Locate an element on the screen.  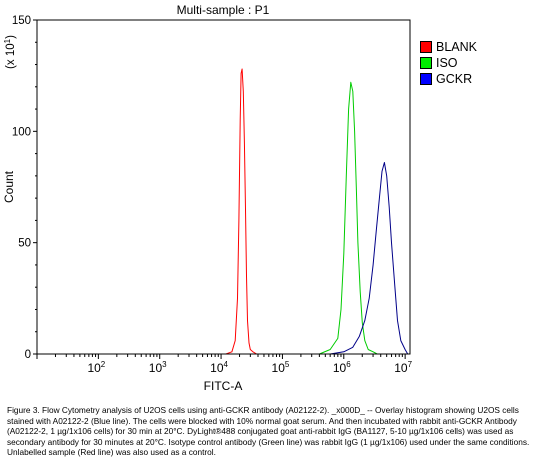
legend-label: GCKR is located at coordinates (454, 79).